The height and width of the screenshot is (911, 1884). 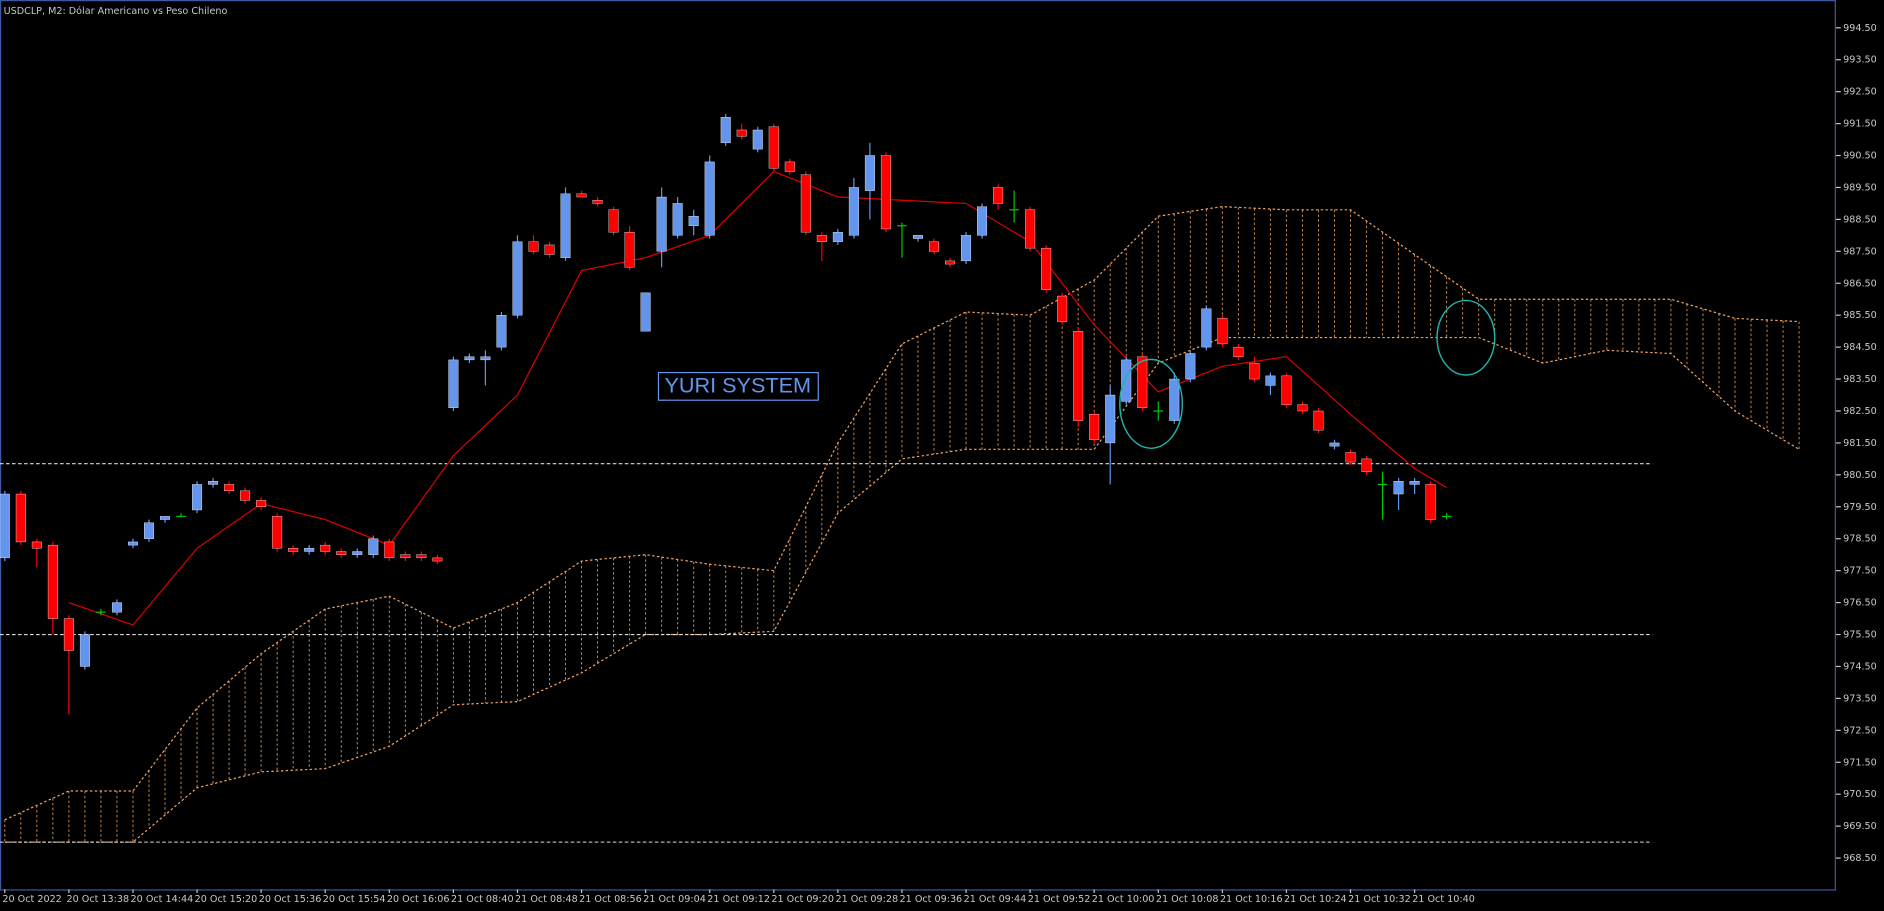 I want to click on y-tick-label: 994.50, so click(x=1860, y=28).